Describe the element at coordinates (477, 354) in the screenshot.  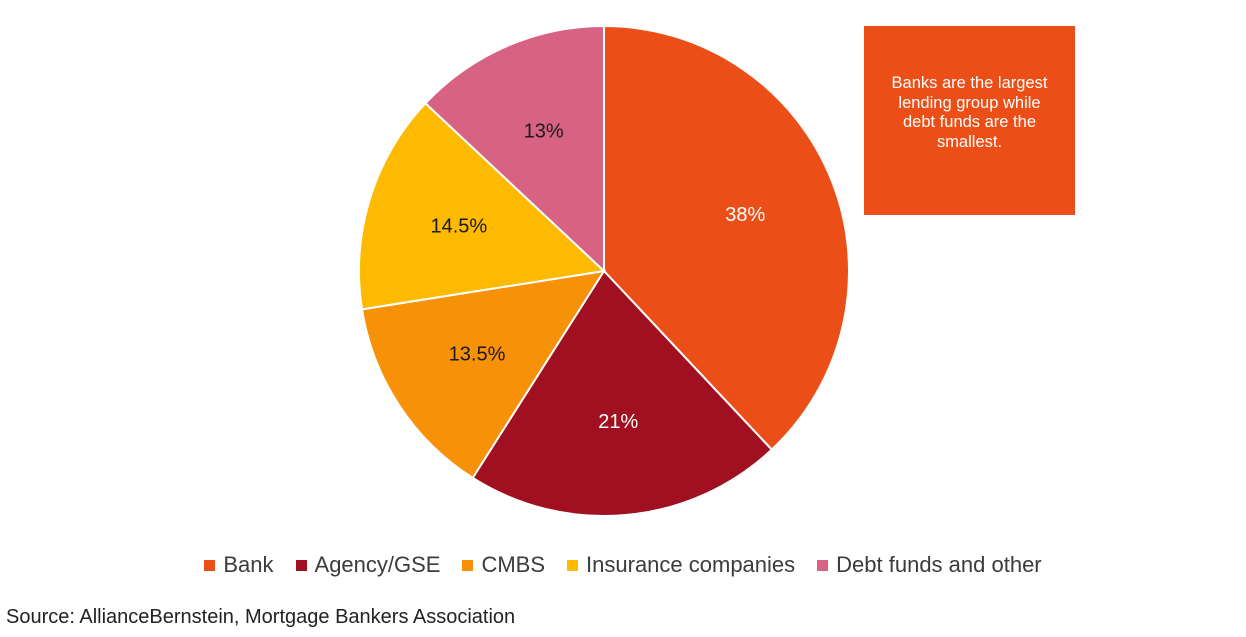
I see `pie-label-cmbs: 13.5%` at that location.